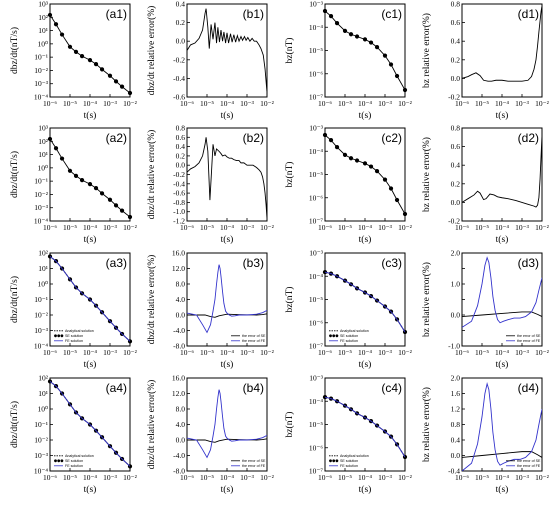  Describe the element at coordinates (454, 471) in the screenshot. I see `y-tick-label: -0.4` at that location.